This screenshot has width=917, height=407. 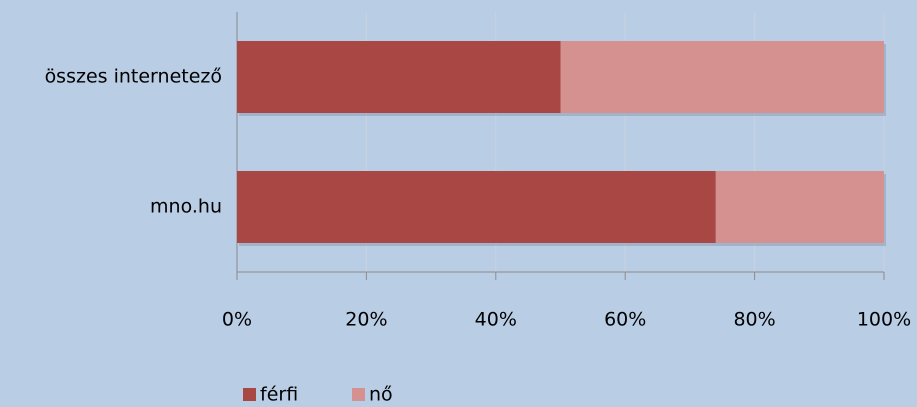 What do you see at coordinates (381, 395) in the screenshot?
I see `legend-label: nő` at bounding box center [381, 395].